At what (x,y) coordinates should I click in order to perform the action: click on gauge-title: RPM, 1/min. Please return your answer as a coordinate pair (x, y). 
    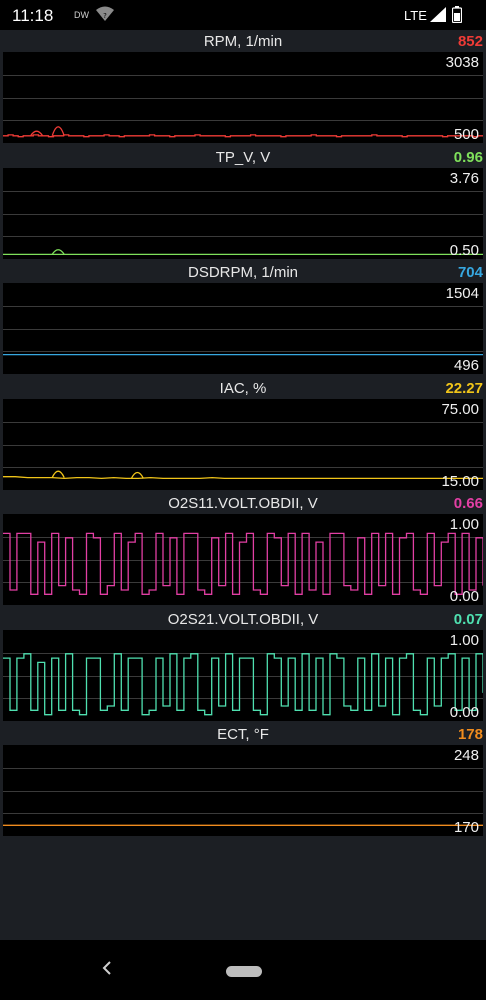
    Looking at the image, I should click on (243, 41).